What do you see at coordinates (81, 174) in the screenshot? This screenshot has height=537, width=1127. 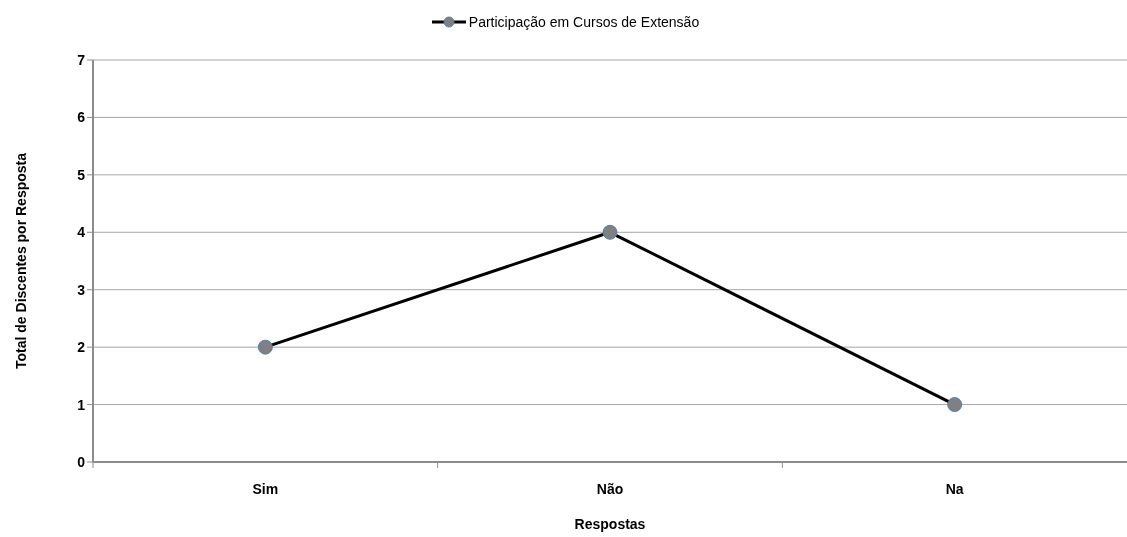 I see `y-tick-label: 5` at bounding box center [81, 174].